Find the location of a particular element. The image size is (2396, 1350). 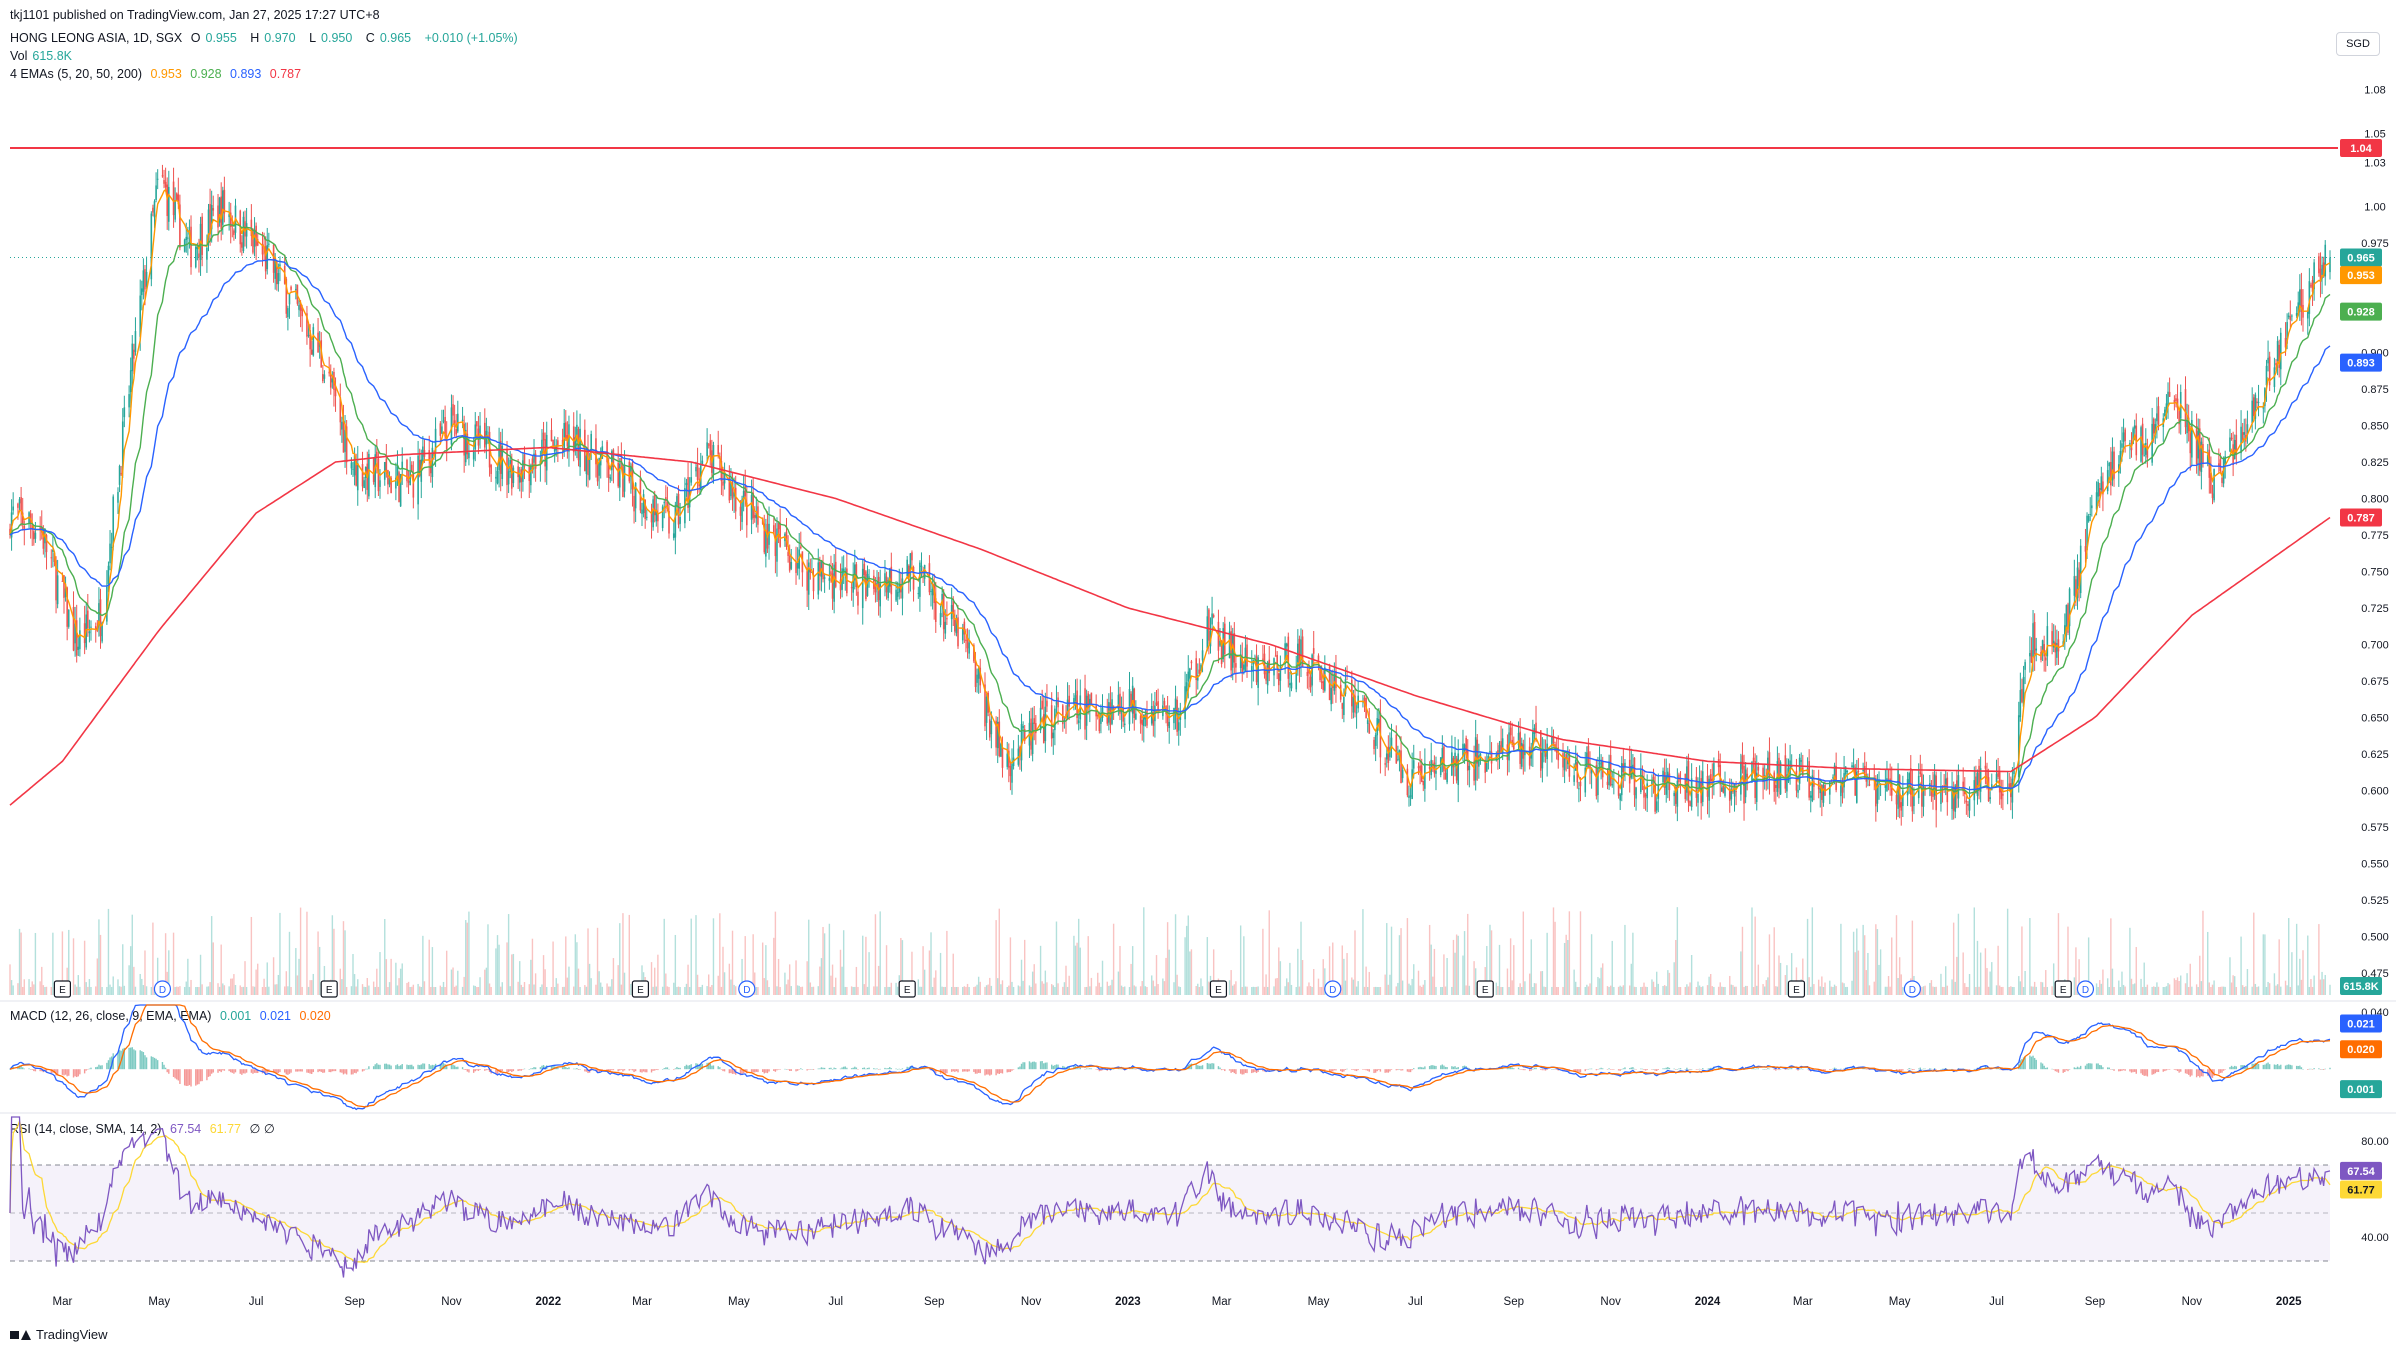

earnings-marker is located at coordinates (1485, 989).